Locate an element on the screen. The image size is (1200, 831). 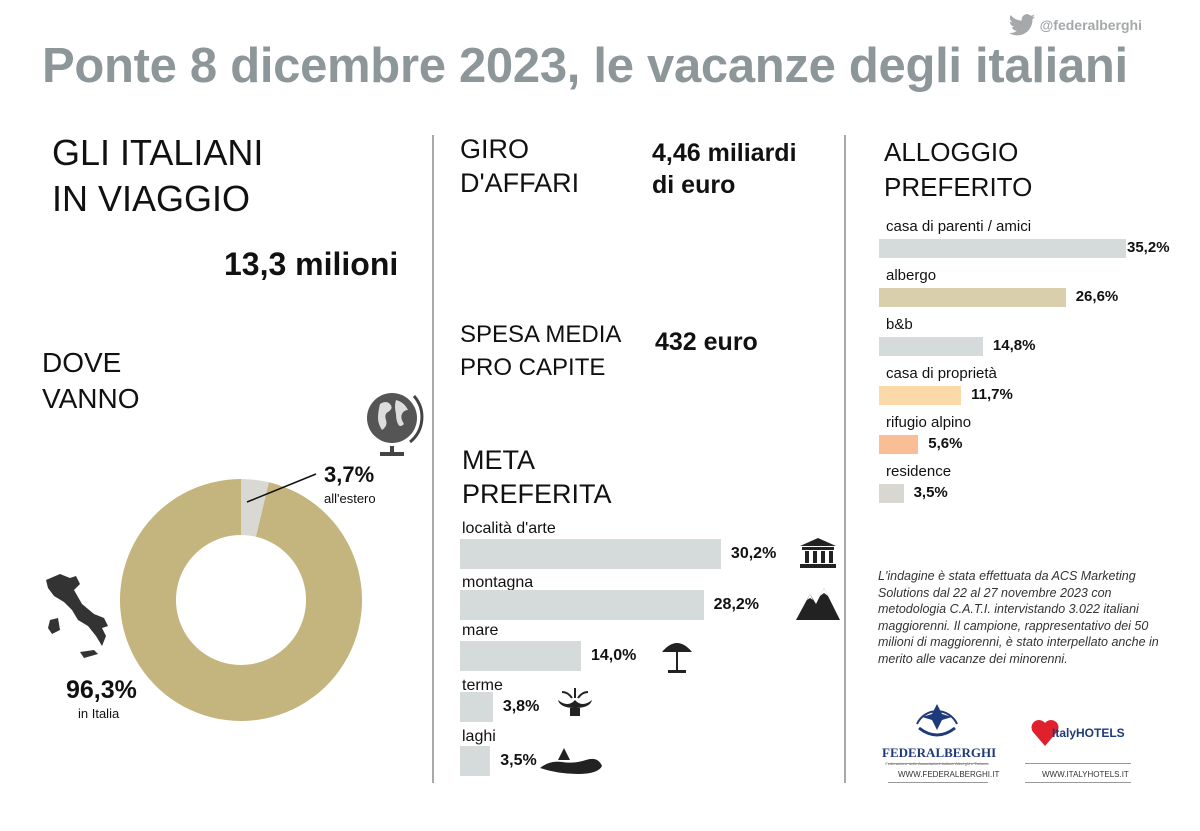
bar-label: b&b is located at coordinates (899, 324).